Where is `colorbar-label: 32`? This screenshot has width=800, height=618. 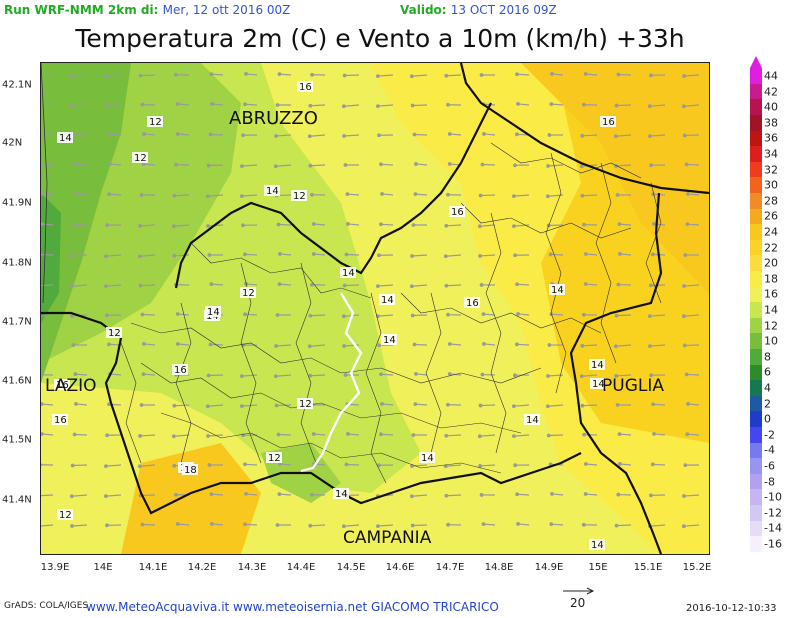
colorbar-label: 32 is located at coordinates (771, 170).